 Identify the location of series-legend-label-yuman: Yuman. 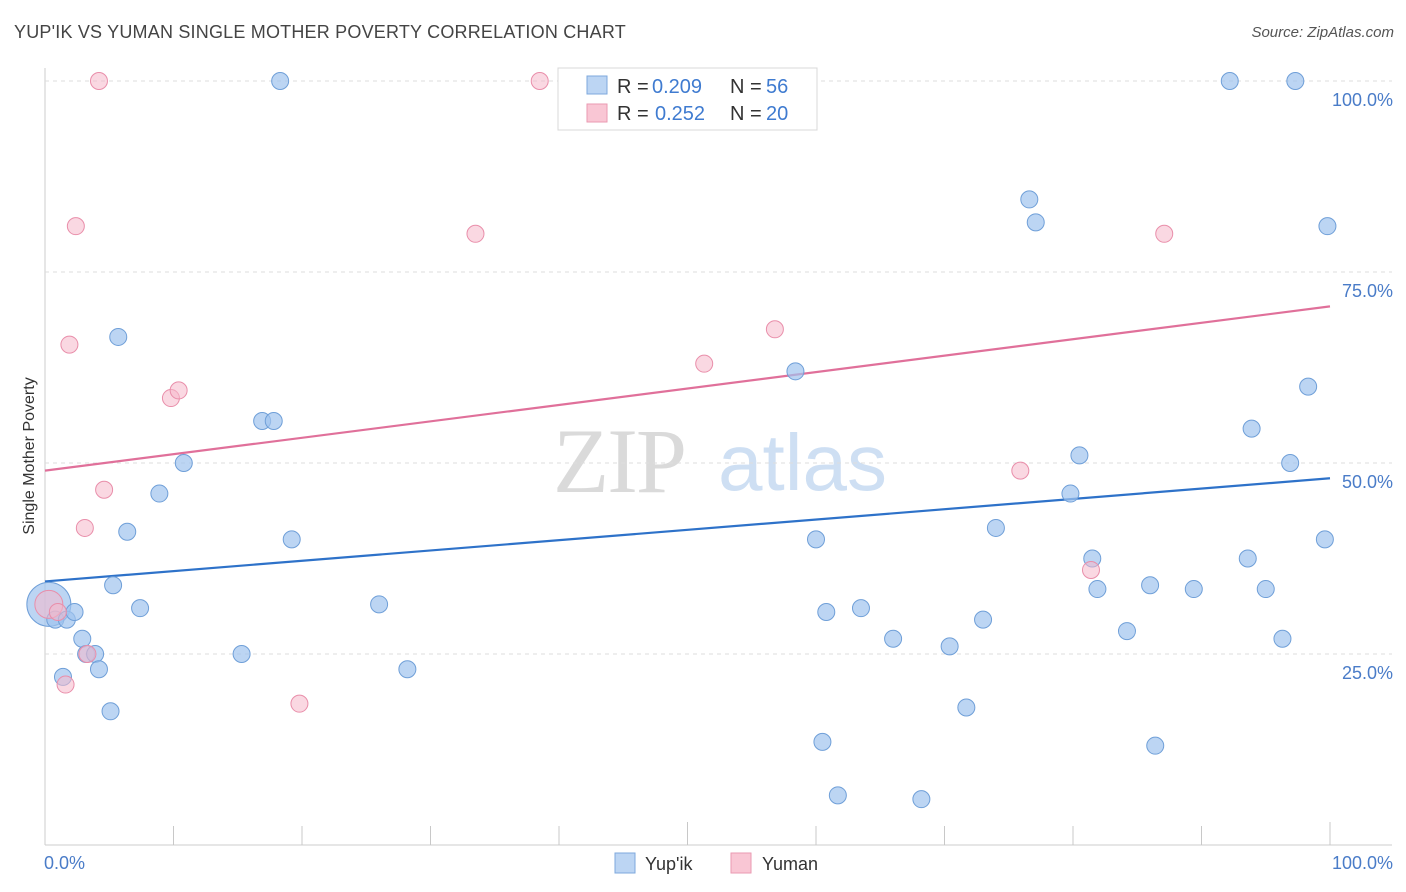
(790, 864).